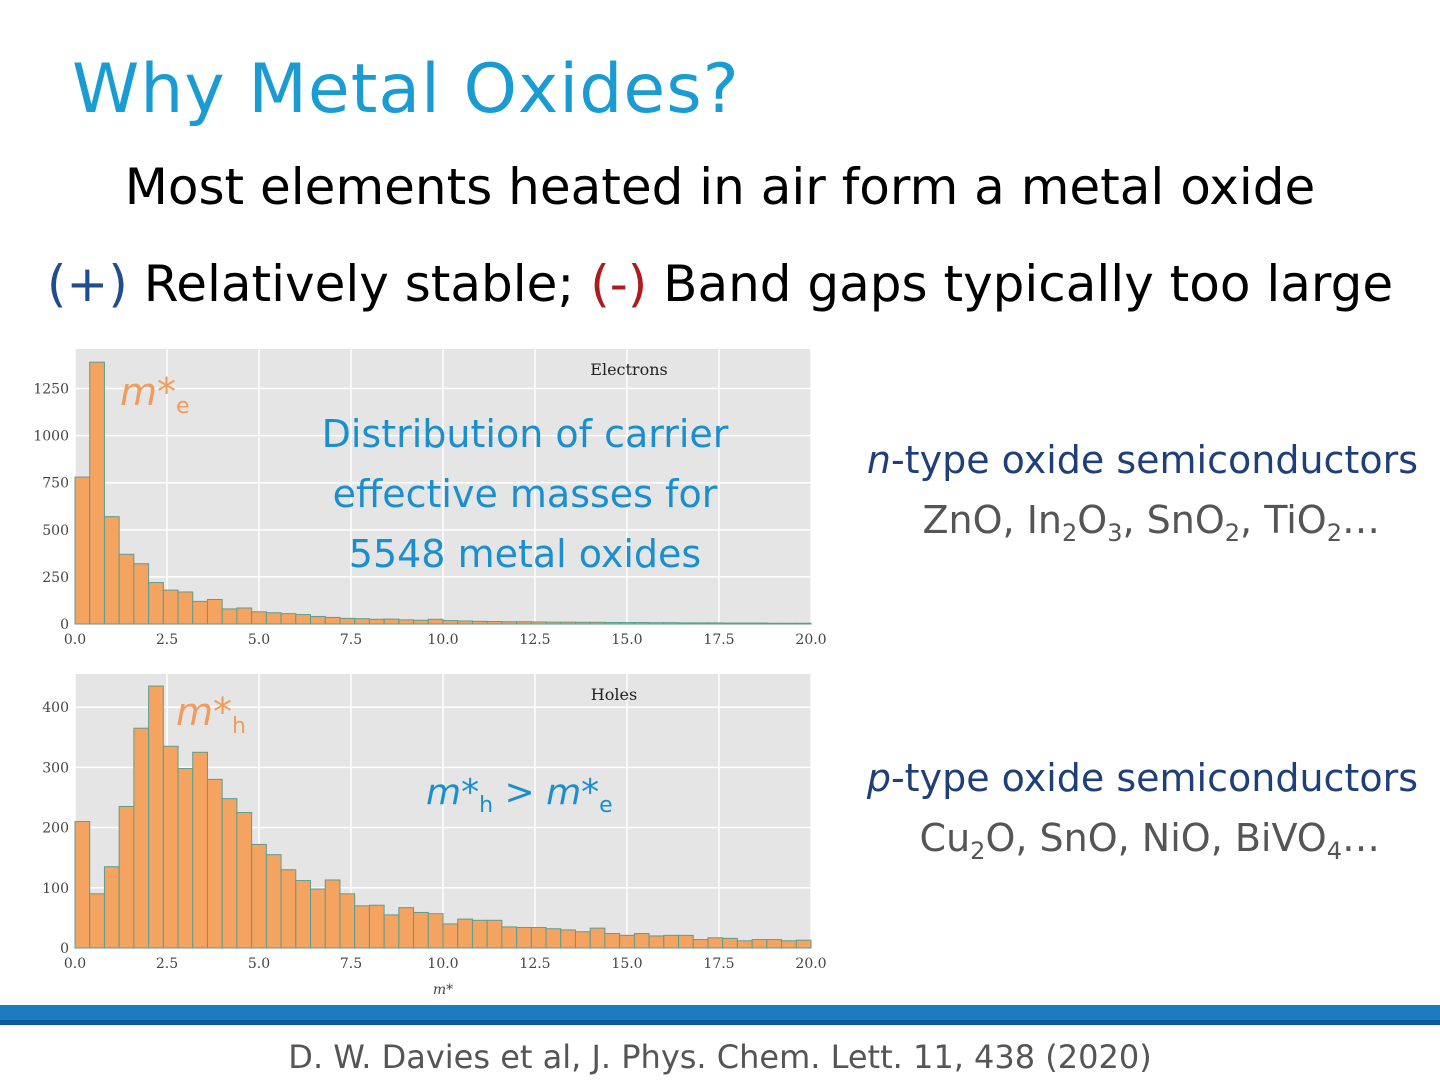  What do you see at coordinates (155, 394) in the screenshot?
I see `electron-mass-label: m*e` at bounding box center [155, 394].